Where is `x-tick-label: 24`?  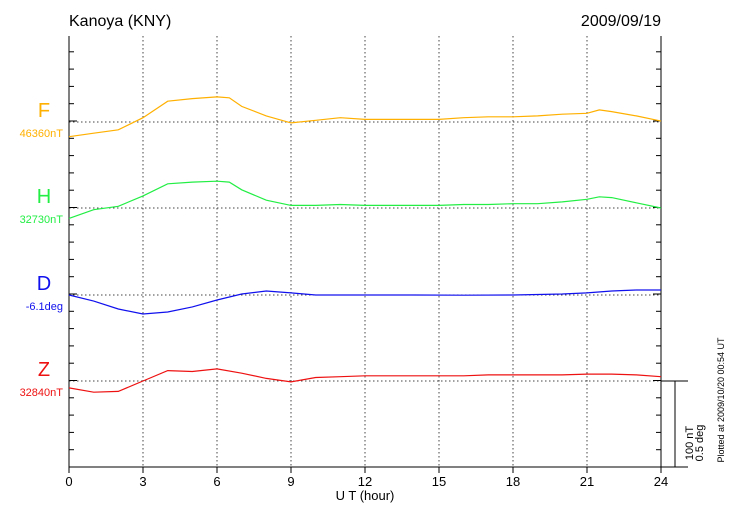
x-tick-label: 24 is located at coordinates (661, 481).